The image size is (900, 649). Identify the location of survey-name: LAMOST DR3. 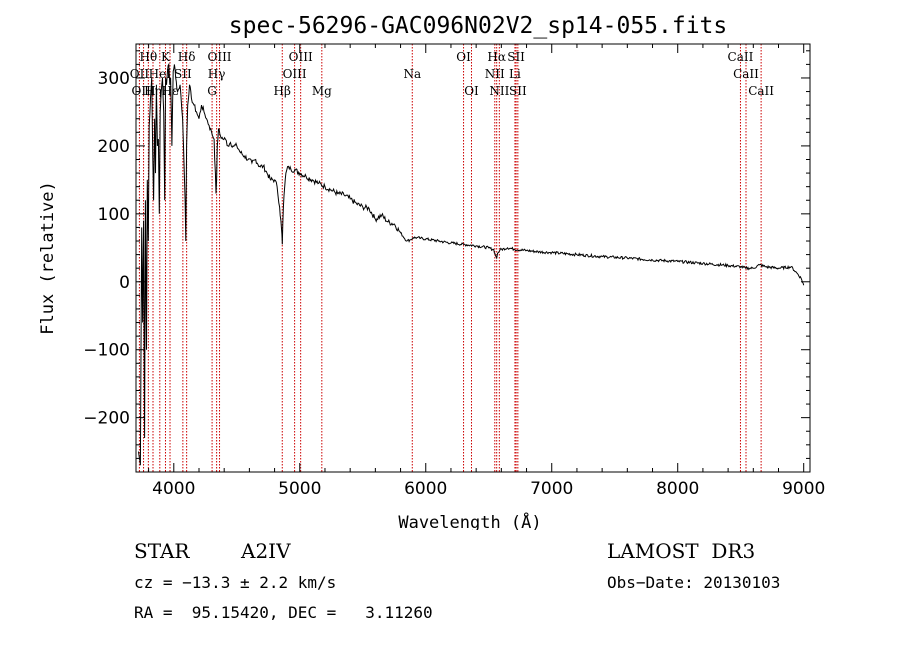
(681, 551).